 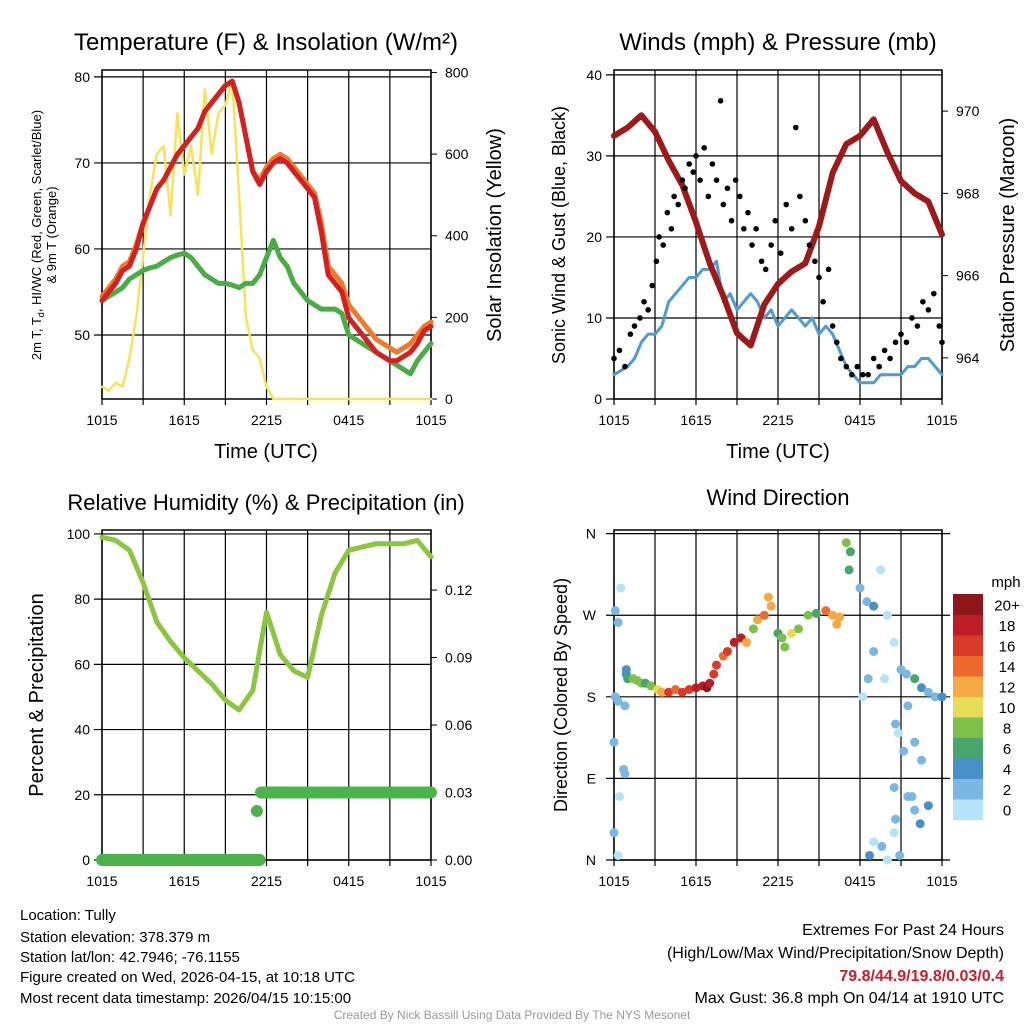 I want to click on colorbar-title: mph, so click(x=1005, y=582).